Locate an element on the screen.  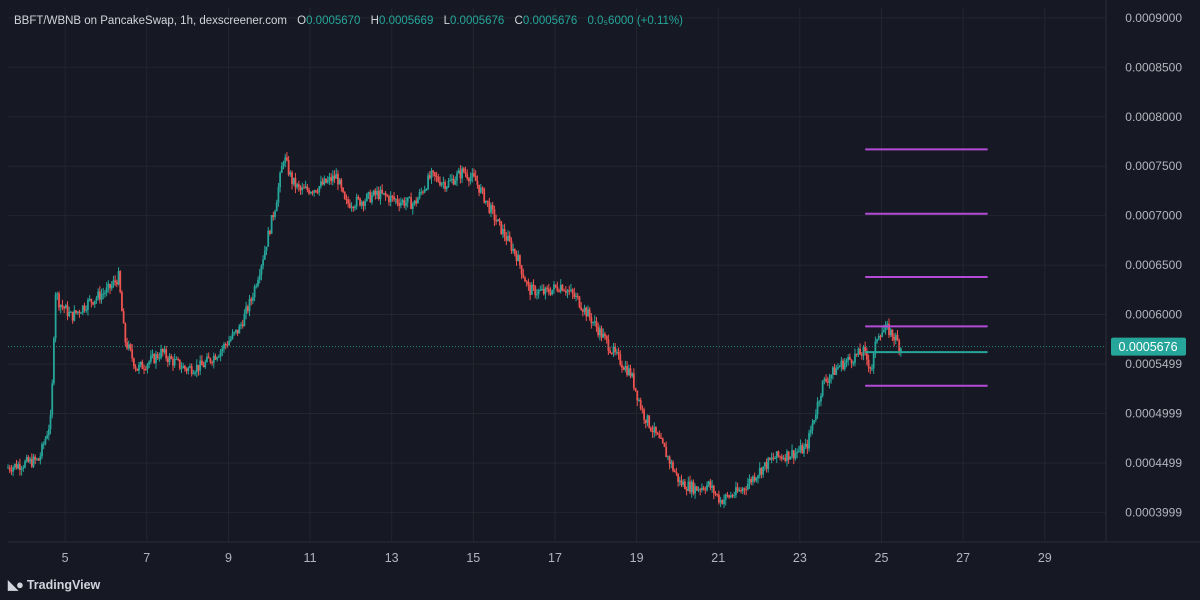
x-tick-label: 13 is located at coordinates (392, 558).